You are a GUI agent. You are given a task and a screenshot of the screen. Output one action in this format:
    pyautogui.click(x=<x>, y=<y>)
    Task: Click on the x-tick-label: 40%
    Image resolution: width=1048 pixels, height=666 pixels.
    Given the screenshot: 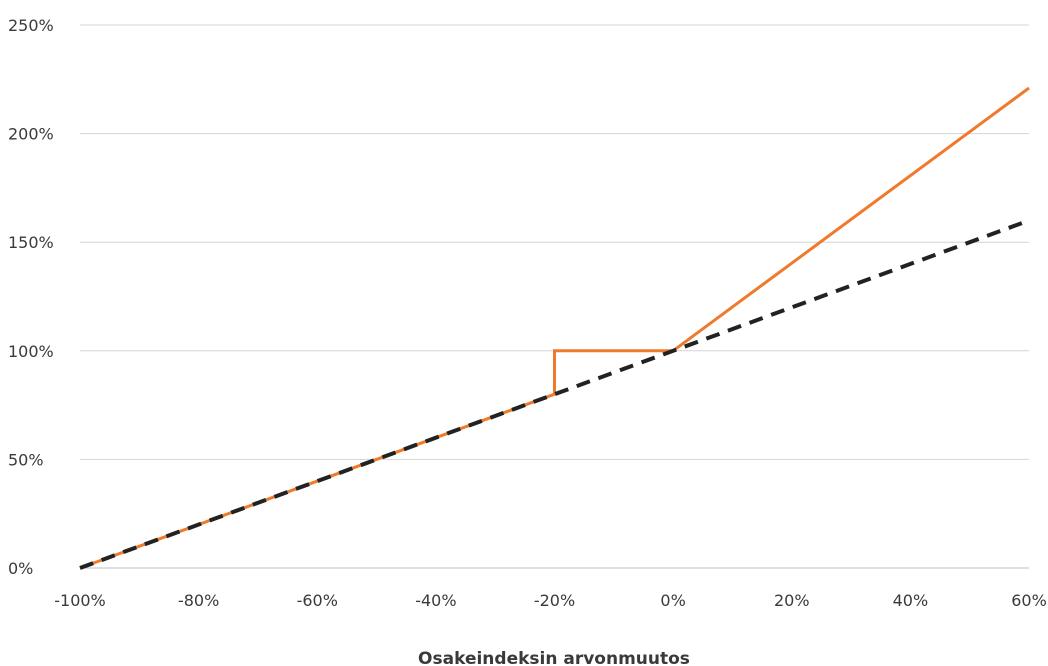 What is the action you would take?
    pyautogui.click(x=911, y=600)
    